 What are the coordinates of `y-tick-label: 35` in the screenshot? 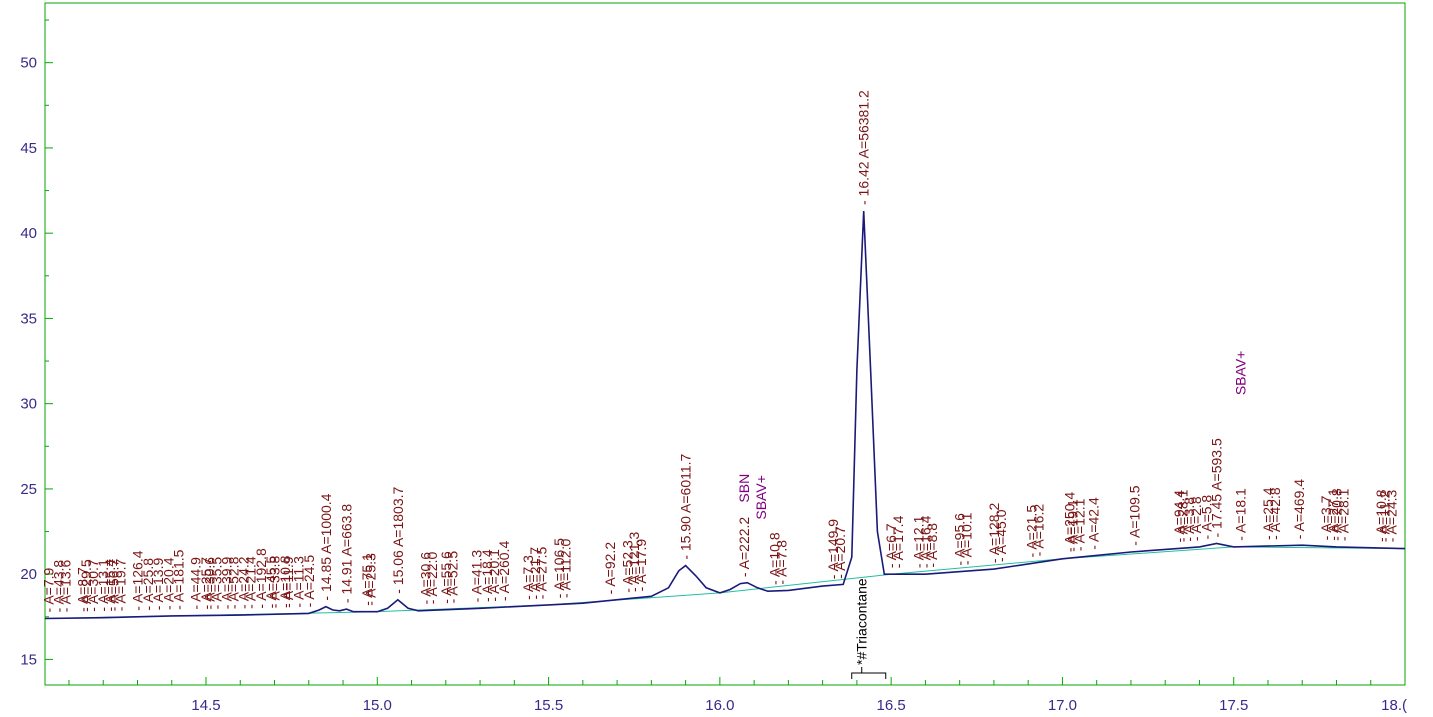 It's located at (28, 318).